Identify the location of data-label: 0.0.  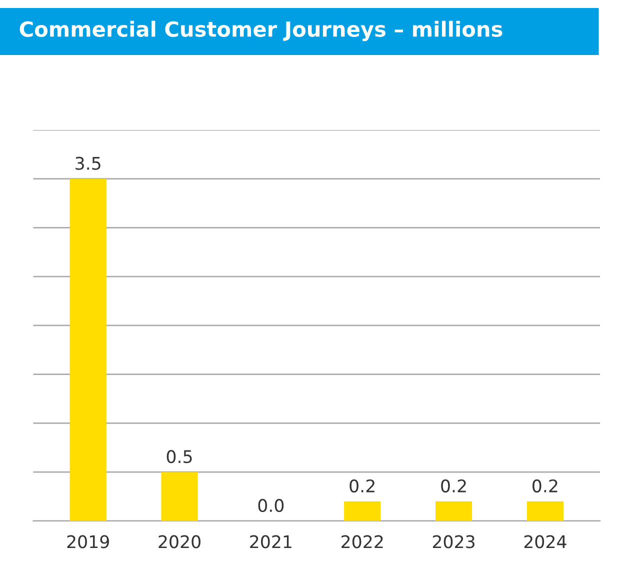
(271, 505).